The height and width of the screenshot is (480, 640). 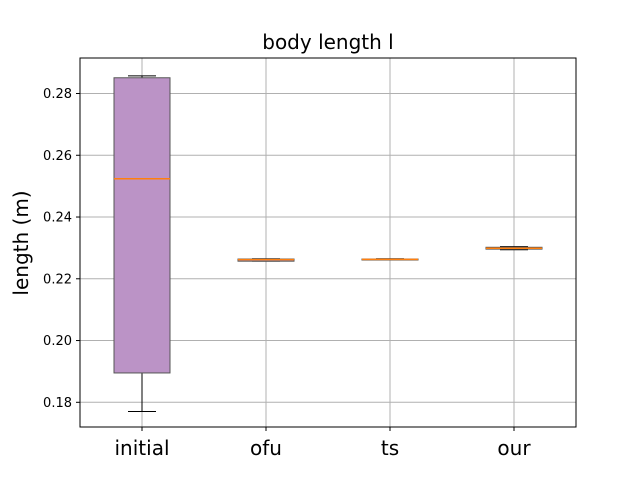 I want to click on y-tick-label: 0.20, so click(x=57, y=341).